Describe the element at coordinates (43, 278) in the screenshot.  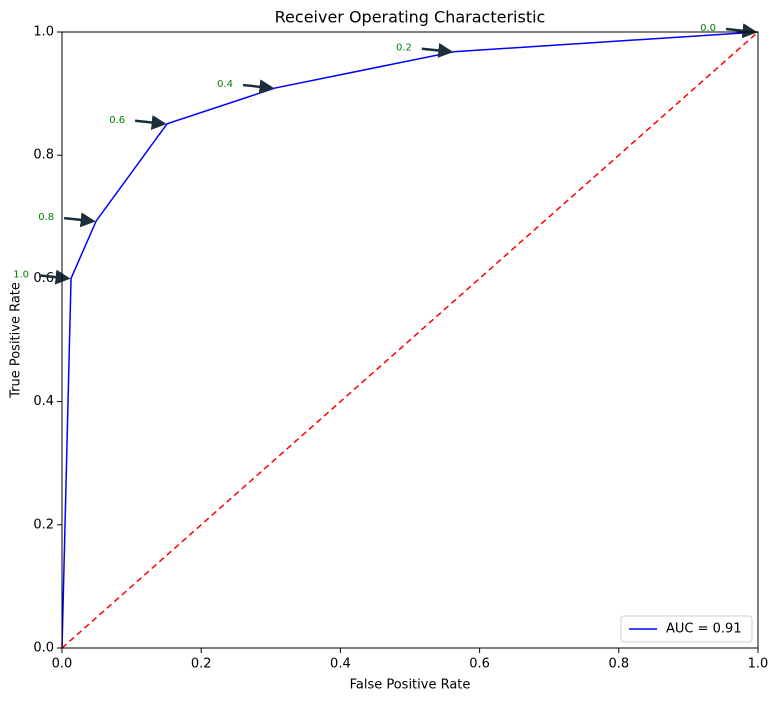
I see `y-tick-label: 0.6` at that location.